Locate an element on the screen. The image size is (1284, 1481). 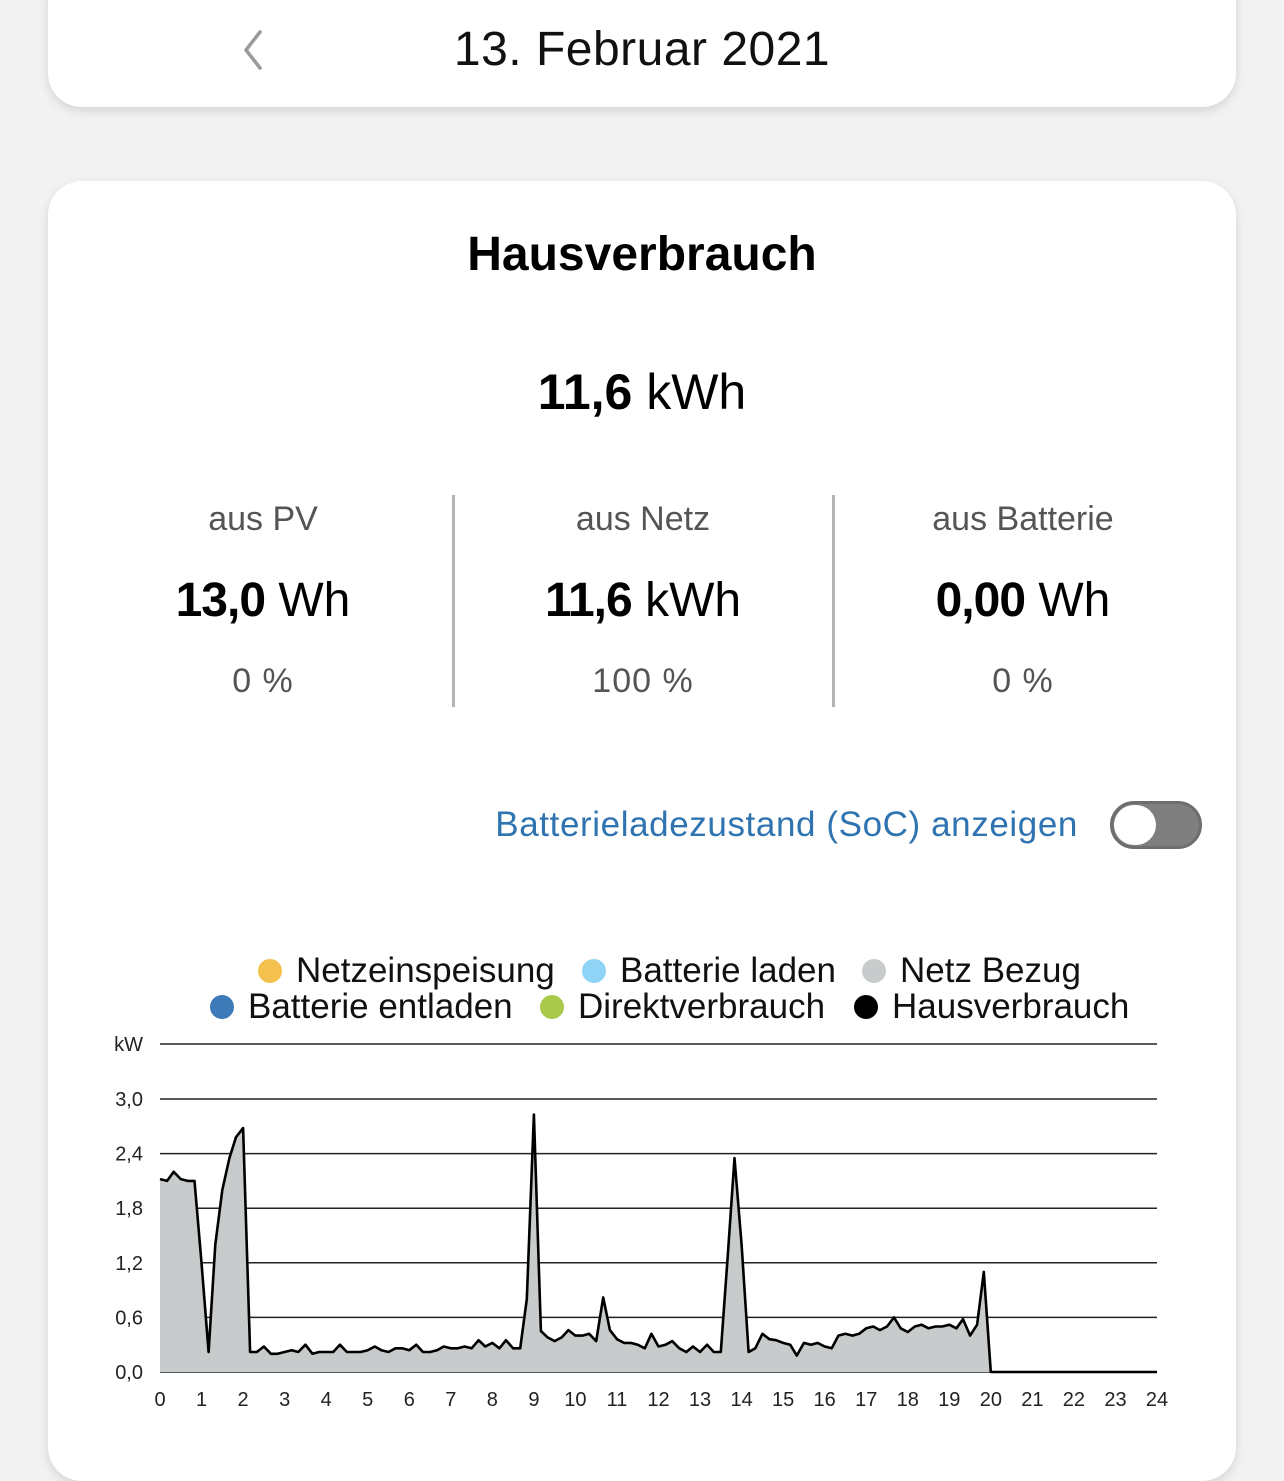
soc-toggle-label: Batterieladezustand (SoC) anzeigen is located at coordinates (786, 824).